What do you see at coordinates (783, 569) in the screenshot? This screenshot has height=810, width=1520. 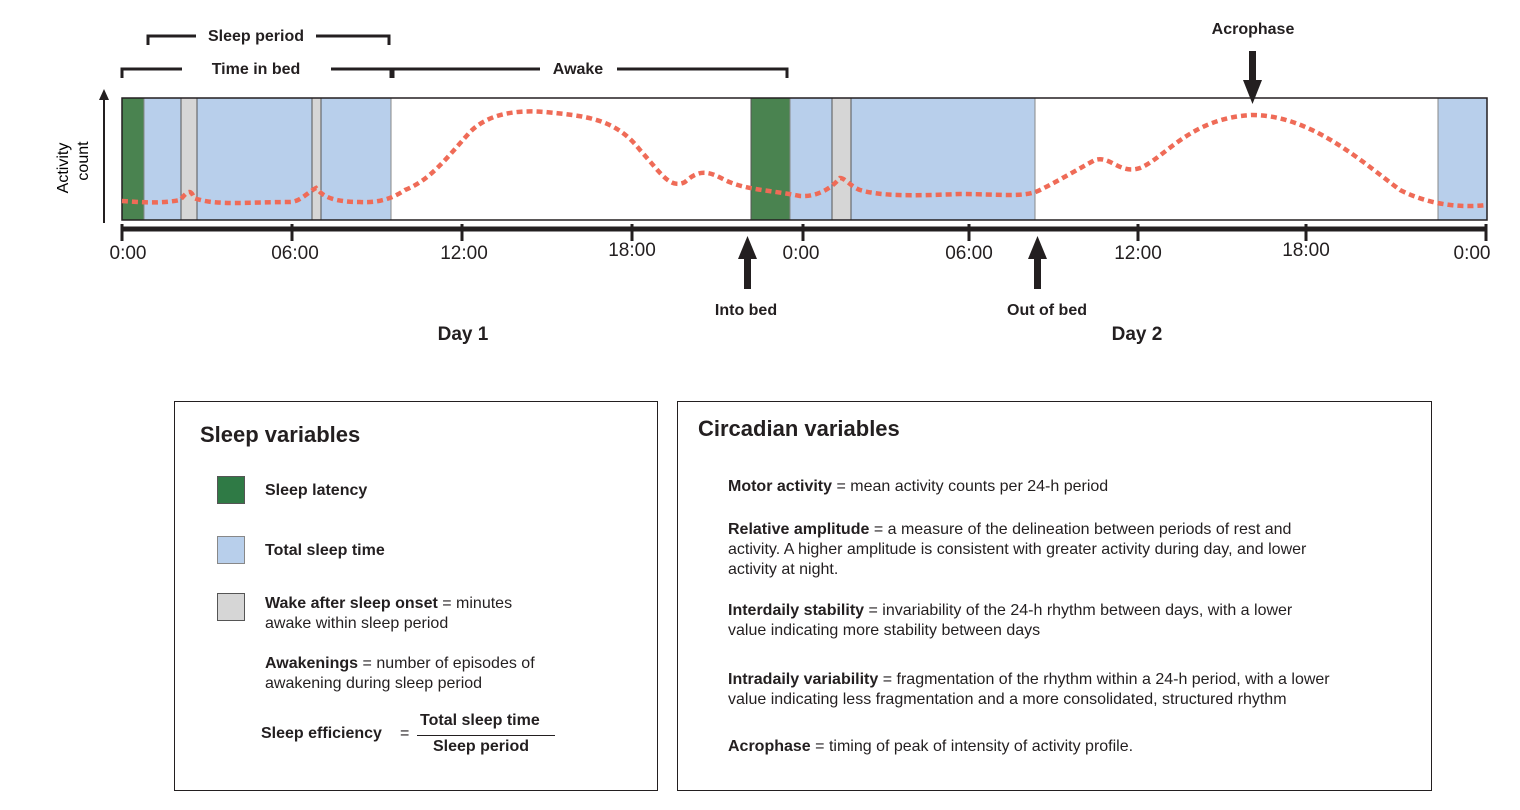 I see `relative-amplitude-def-line3: activity at night.` at bounding box center [783, 569].